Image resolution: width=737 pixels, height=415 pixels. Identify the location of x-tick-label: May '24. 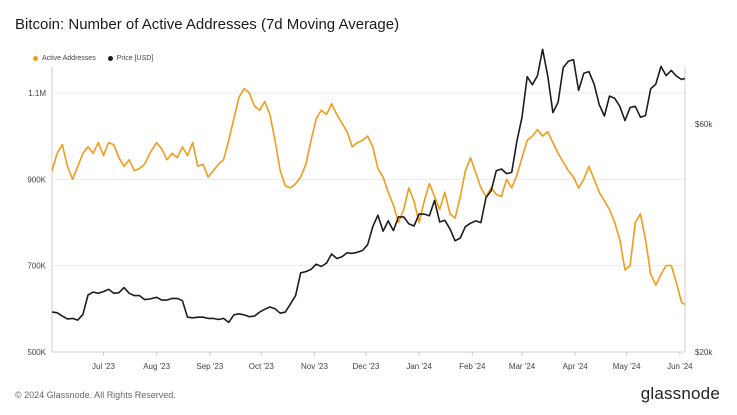
(627, 366).